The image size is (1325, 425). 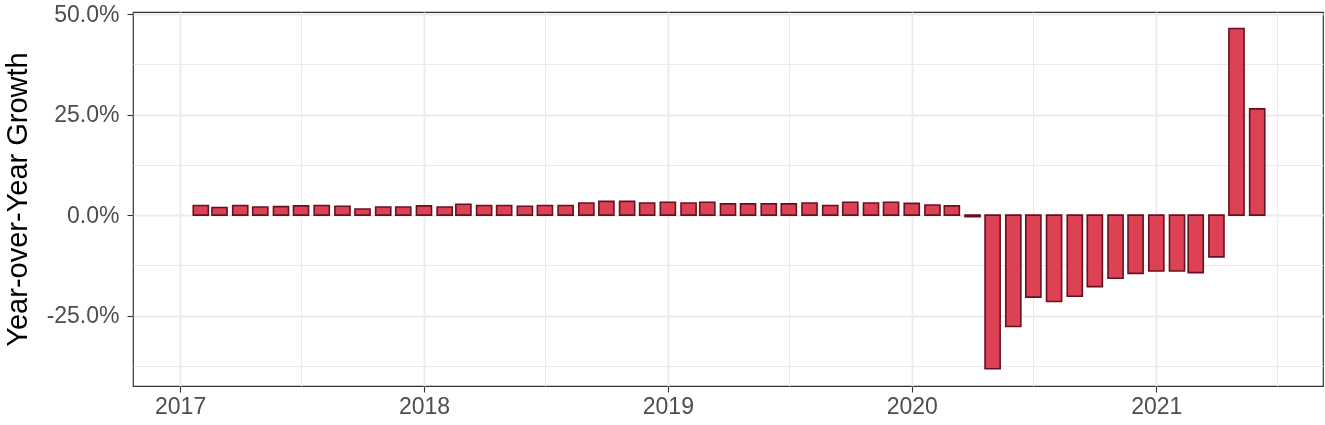 What do you see at coordinates (912, 405) in the screenshot?
I see `x-tick-label: 2020` at bounding box center [912, 405].